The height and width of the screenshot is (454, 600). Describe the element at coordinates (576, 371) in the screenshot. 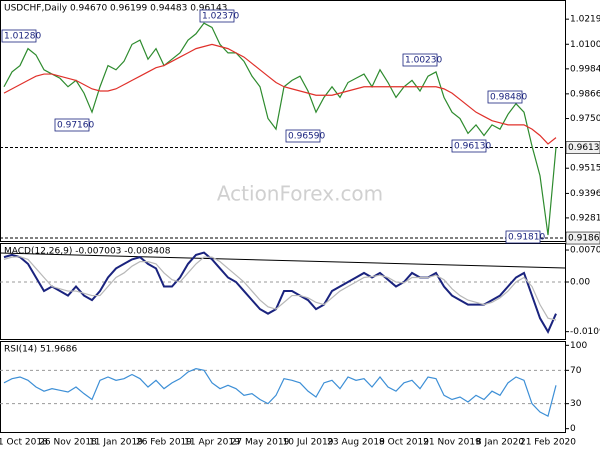

I see `y-tick-label: 70` at that location.